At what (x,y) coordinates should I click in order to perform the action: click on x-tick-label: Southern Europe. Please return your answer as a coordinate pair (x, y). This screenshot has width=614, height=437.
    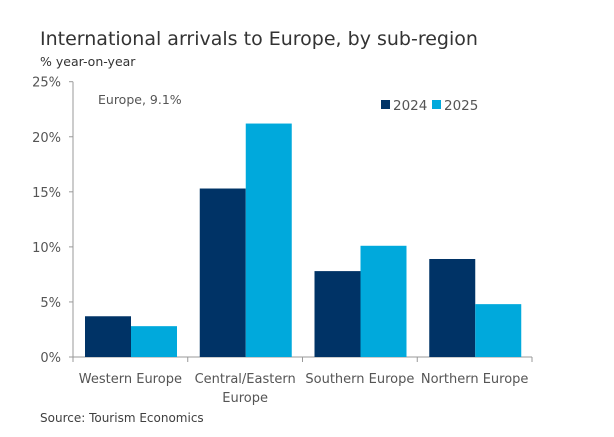
    Looking at the image, I should click on (359, 379).